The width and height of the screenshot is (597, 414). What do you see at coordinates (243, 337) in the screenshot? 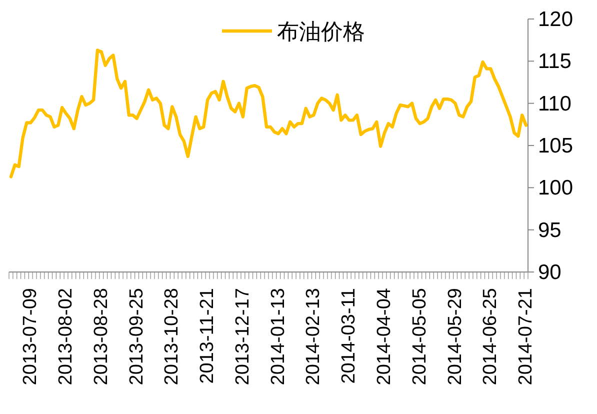
I see `x-tick-label: 2013-12-17` at bounding box center [243, 337].